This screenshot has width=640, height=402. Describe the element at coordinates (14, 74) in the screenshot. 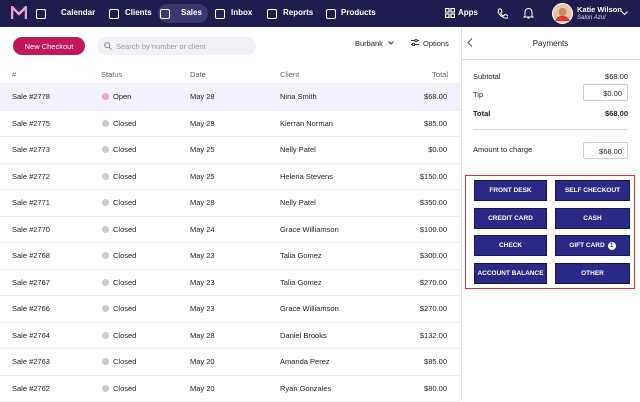

I see `column-header: #` at that location.